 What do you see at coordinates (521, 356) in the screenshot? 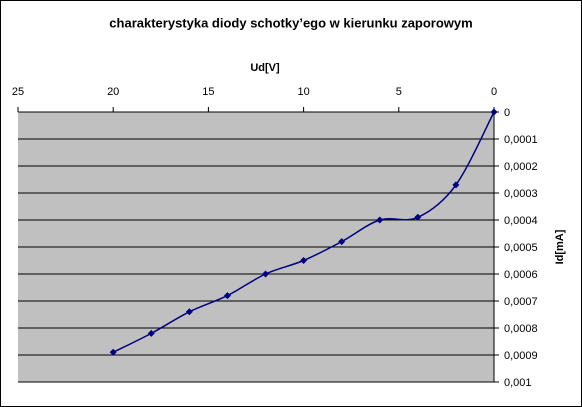
I see `y-tick-label: 0,0009` at bounding box center [521, 356].